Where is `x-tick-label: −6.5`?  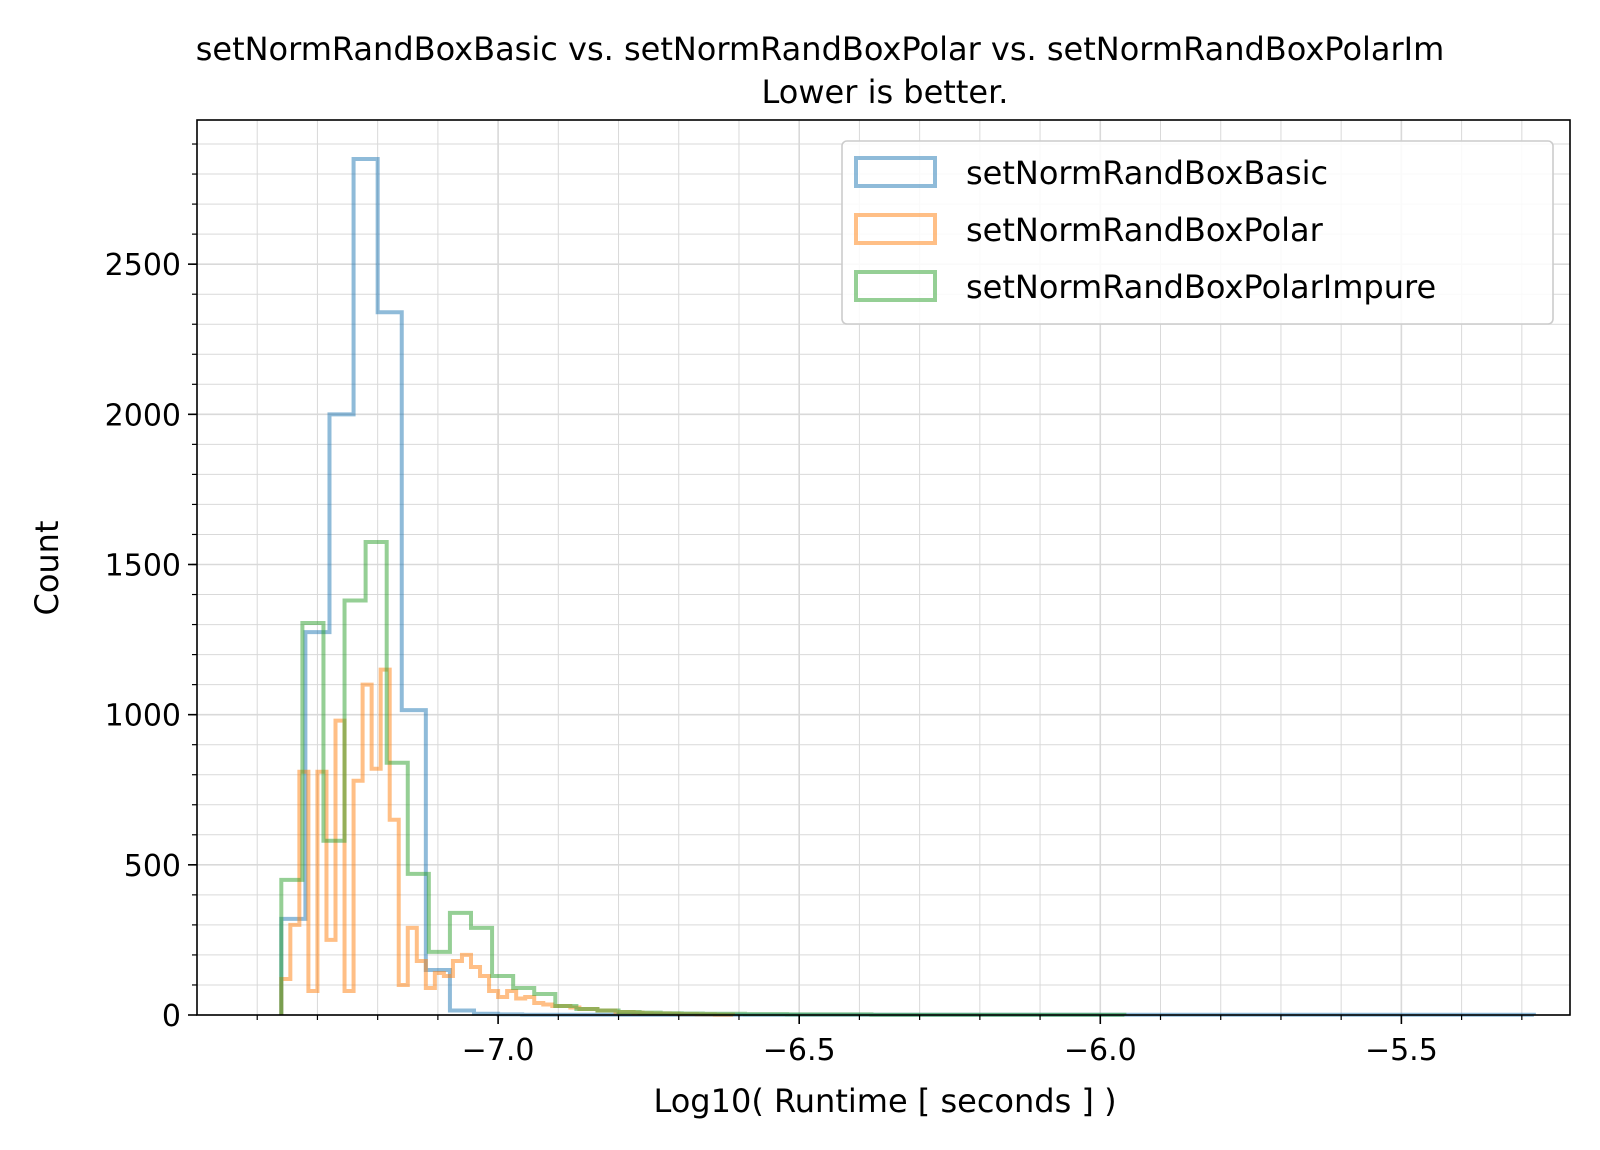
x-tick-label: −6.5 is located at coordinates (799, 1050).